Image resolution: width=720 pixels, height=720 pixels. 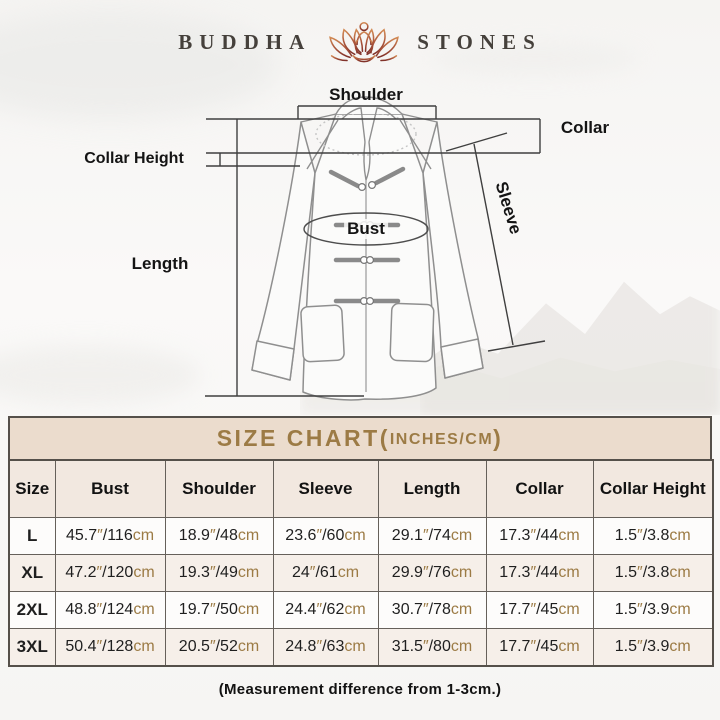 What do you see at coordinates (110, 573) in the screenshot?
I see `measurement-cell: 47.2″/120cm` at bounding box center [110, 573].